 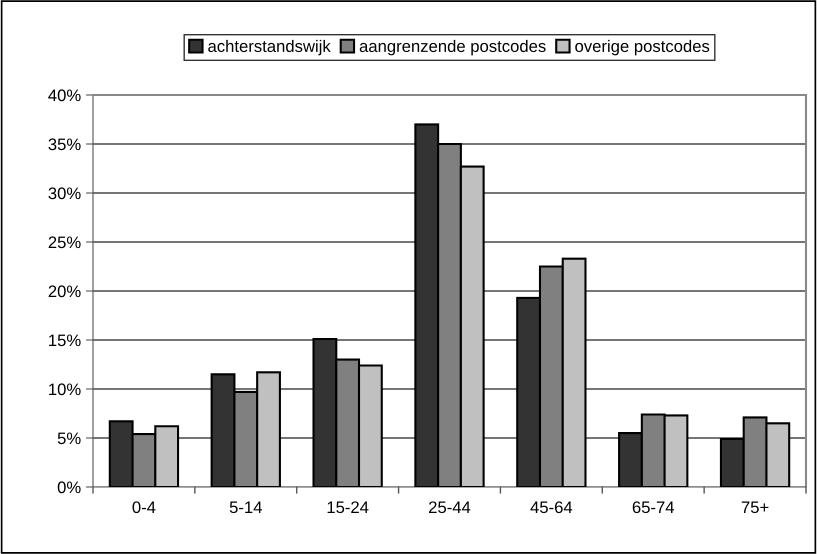 What do you see at coordinates (449, 507) in the screenshot?
I see `x-tick-label: 25-44` at bounding box center [449, 507].